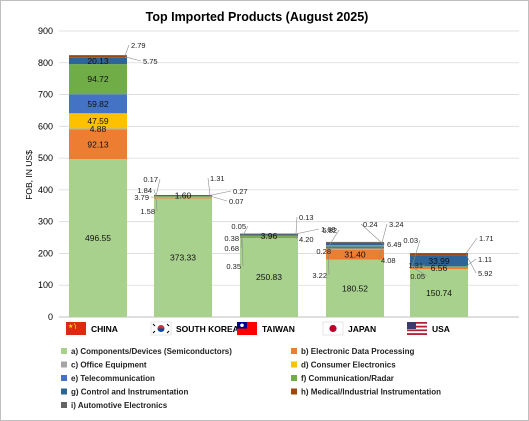 This screenshot has height=421, width=529. Describe the element at coordinates (347, 378) in the screenshot. I see `legend-label: f) Communication/Radar` at that location.